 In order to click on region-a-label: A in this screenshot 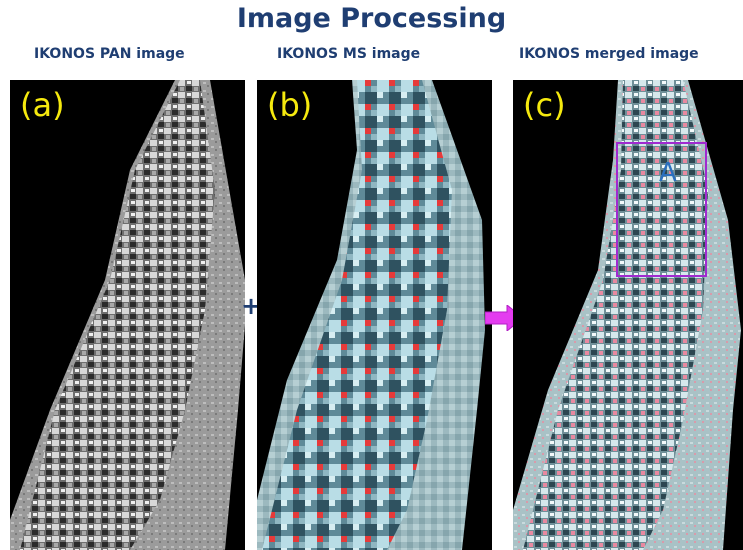, I will do `click(668, 173)`.